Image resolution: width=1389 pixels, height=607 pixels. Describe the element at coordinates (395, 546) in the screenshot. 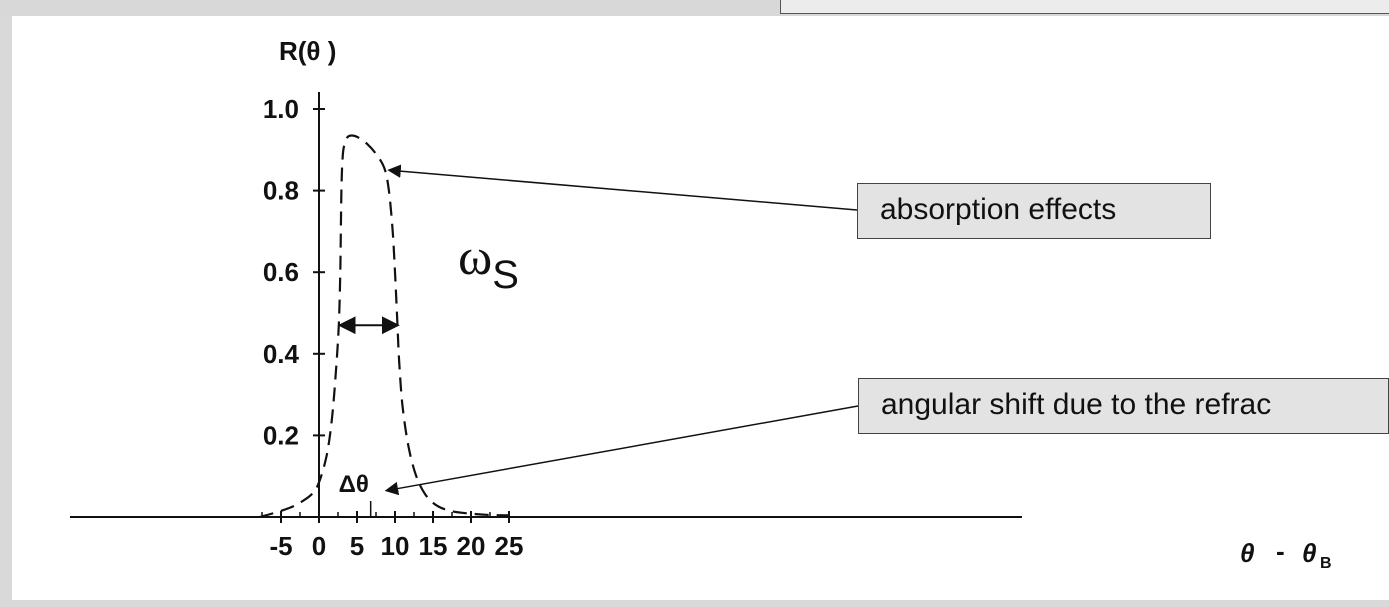

I see `x-tick-label: 10` at that location.